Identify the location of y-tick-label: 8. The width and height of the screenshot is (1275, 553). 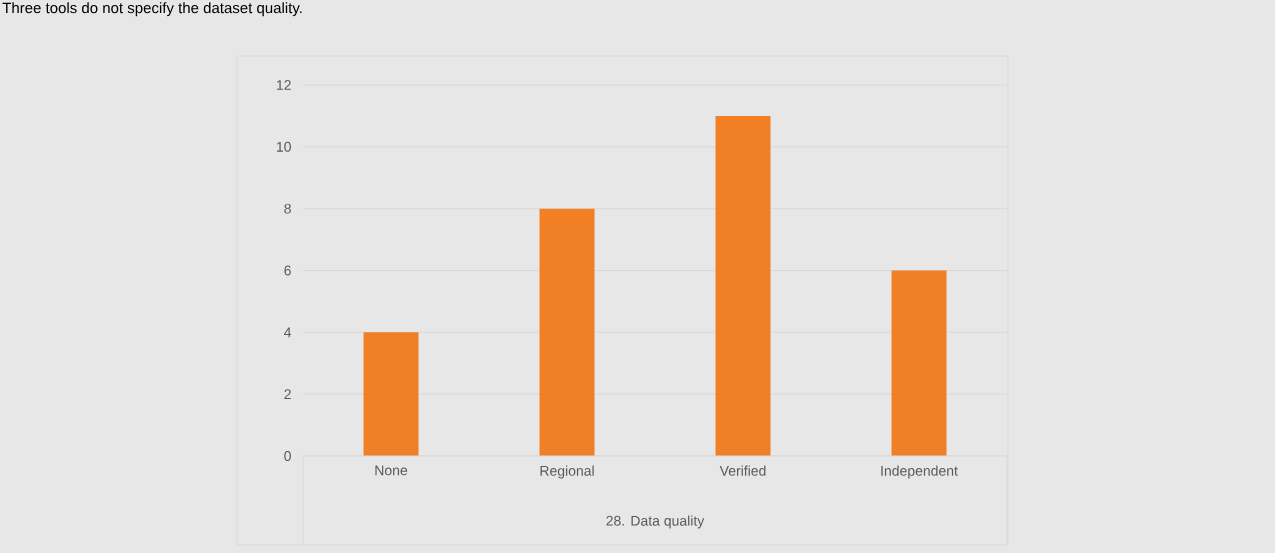
(287, 208).